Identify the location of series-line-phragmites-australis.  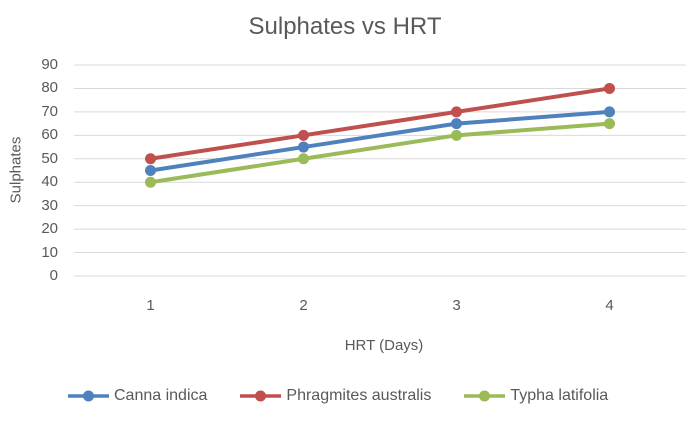
(380, 123).